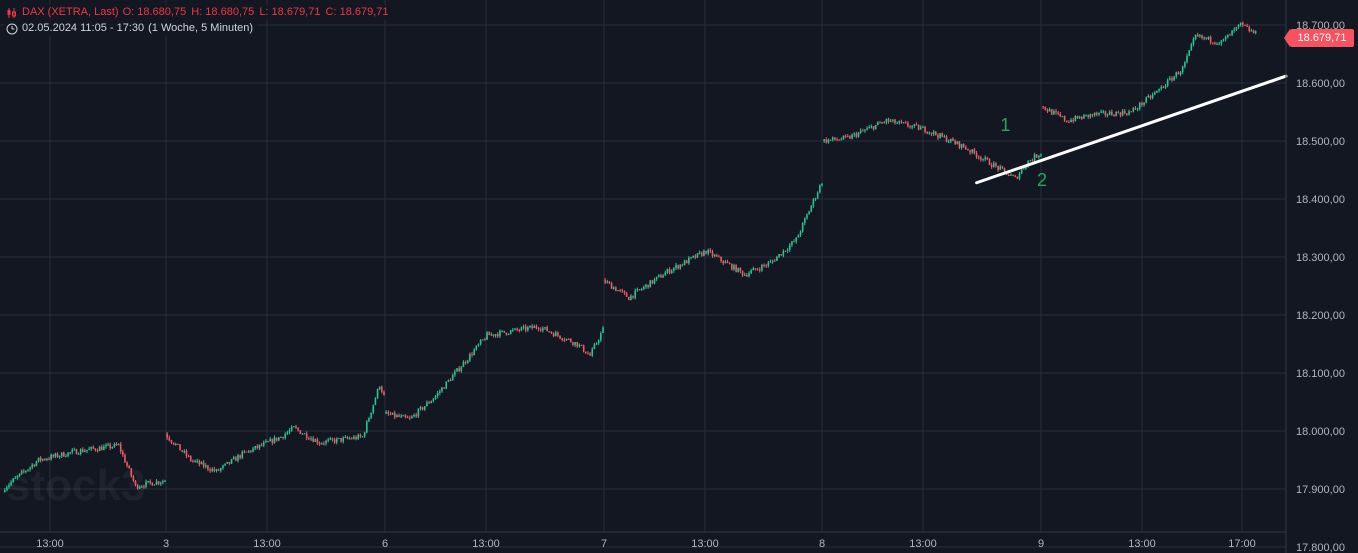  I want to click on x-tick-label: 13:00, so click(923, 544).